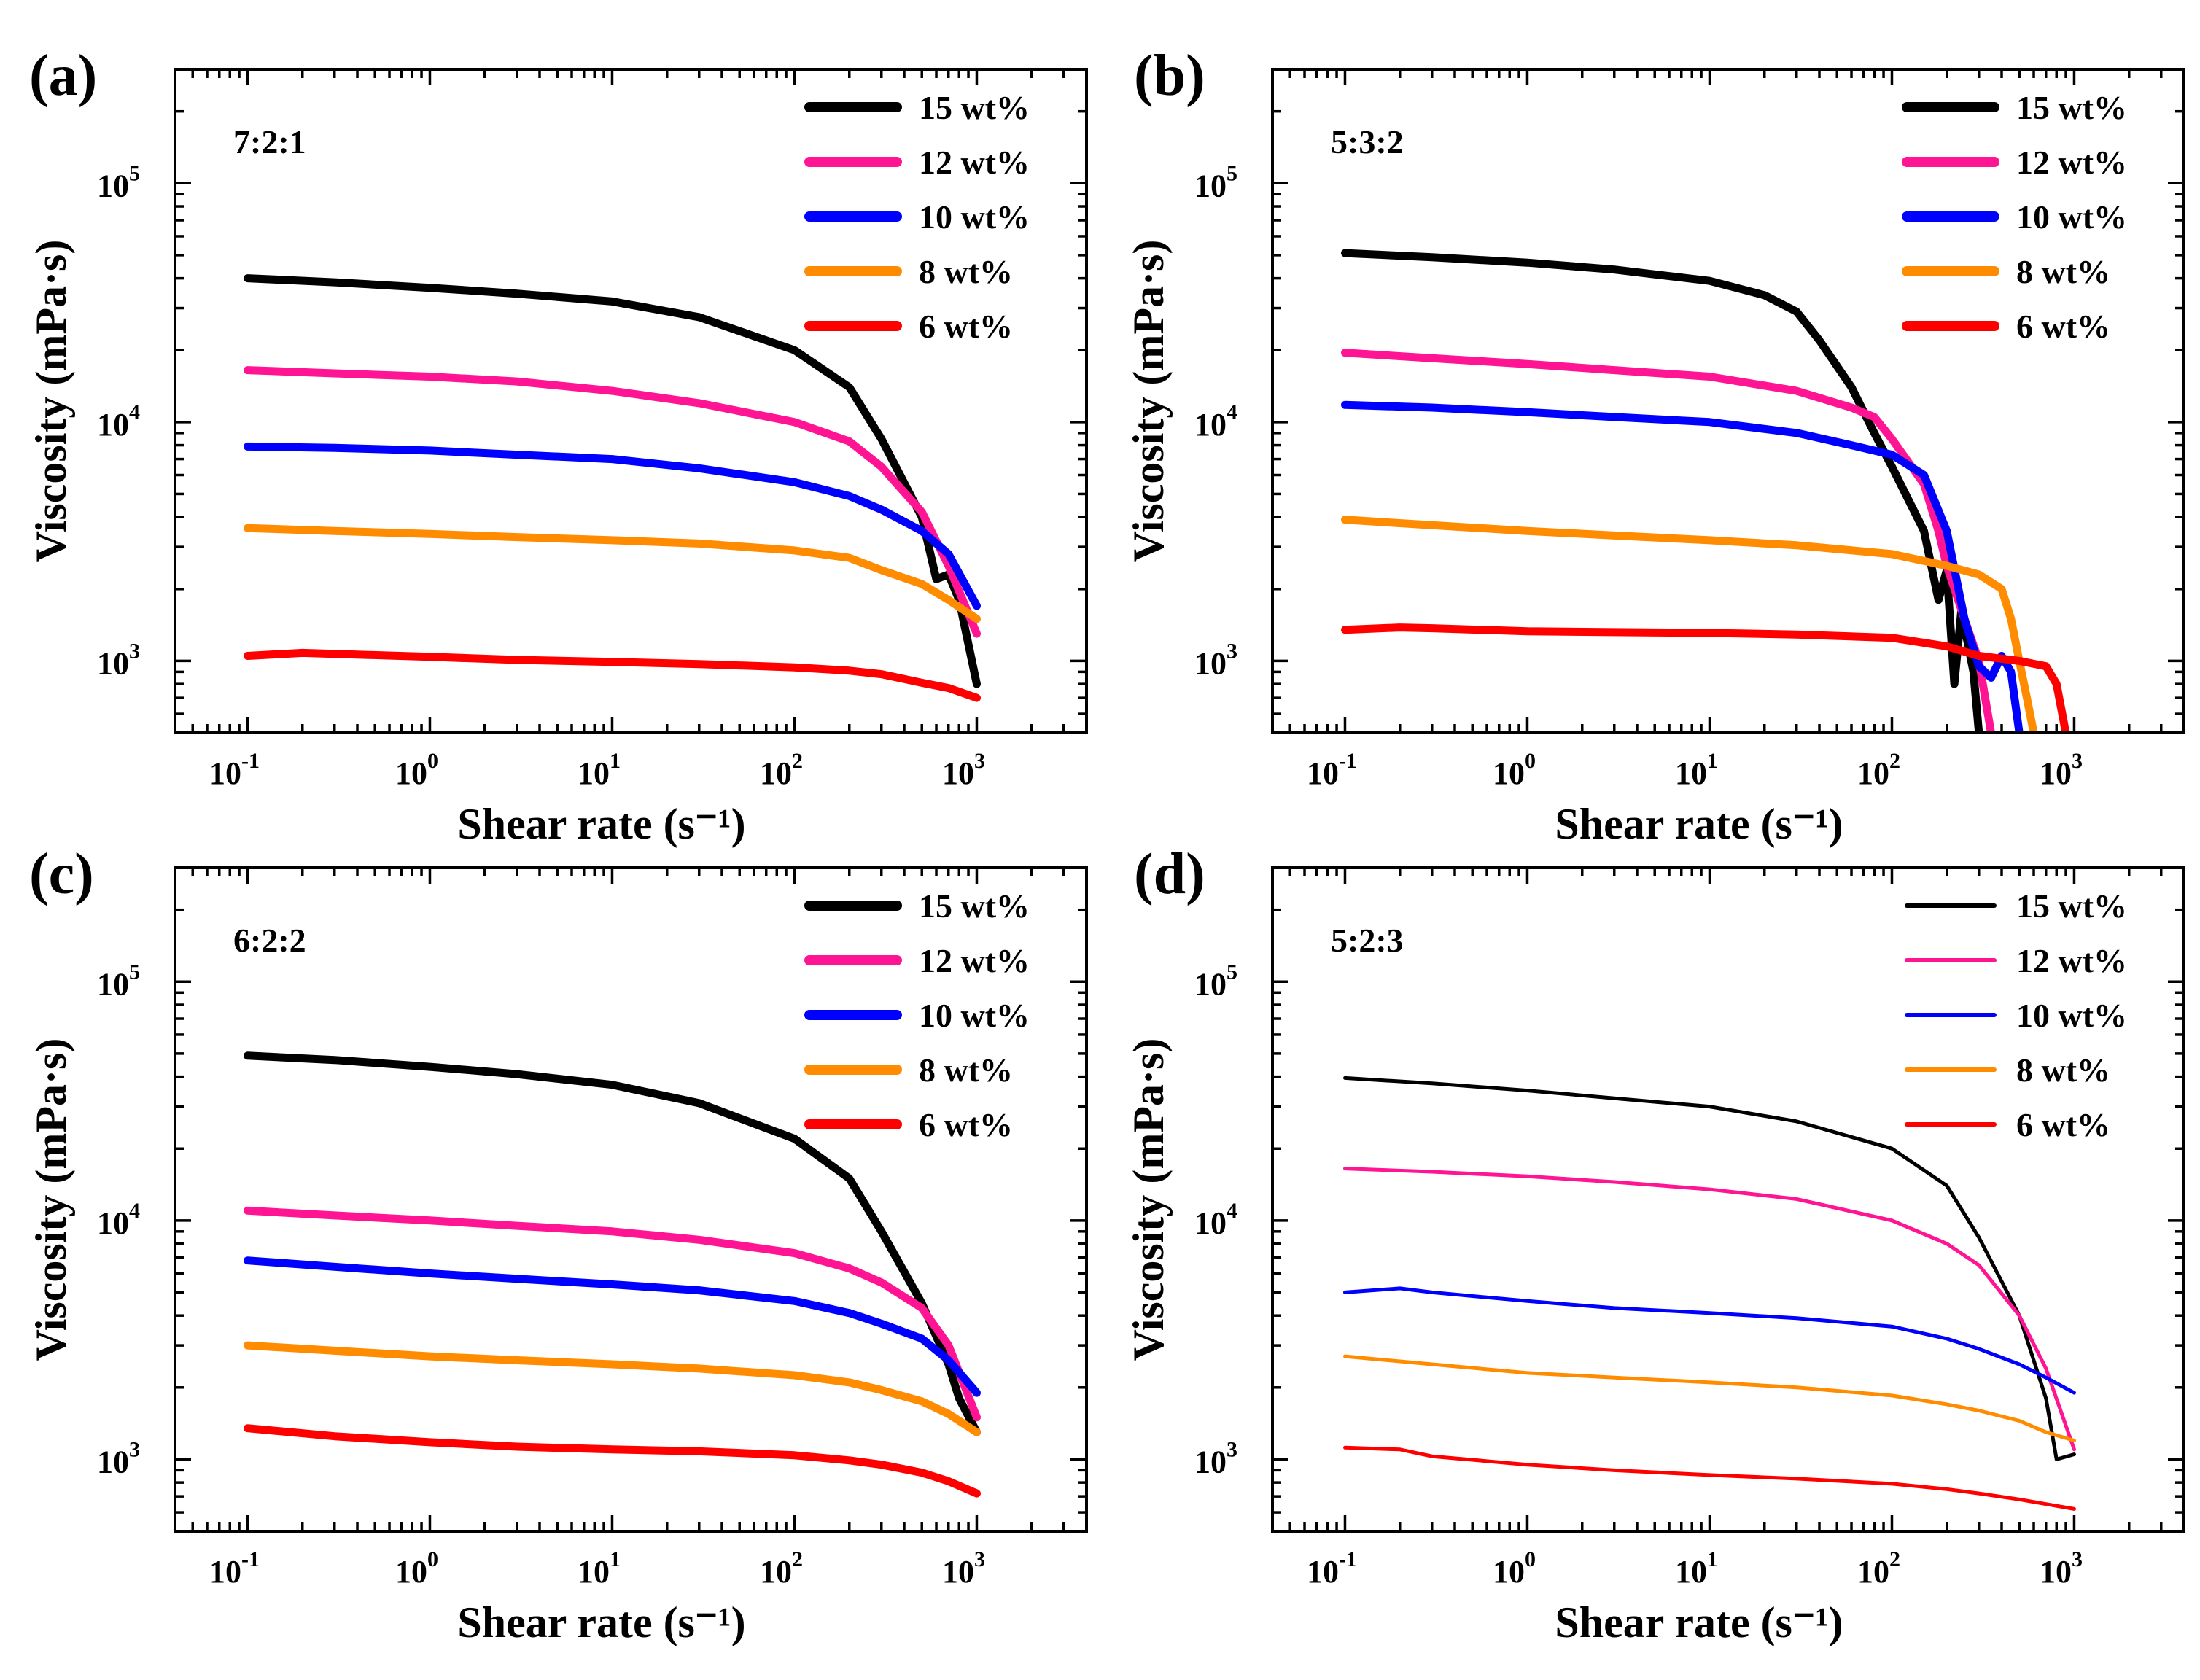 Image resolution: width=2200 pixels, height=1680 pixels. What do you see at coordinates (1169, 874) in the screenshot?
I see `panel-label: (d)` at bounding box center [1169, 874].